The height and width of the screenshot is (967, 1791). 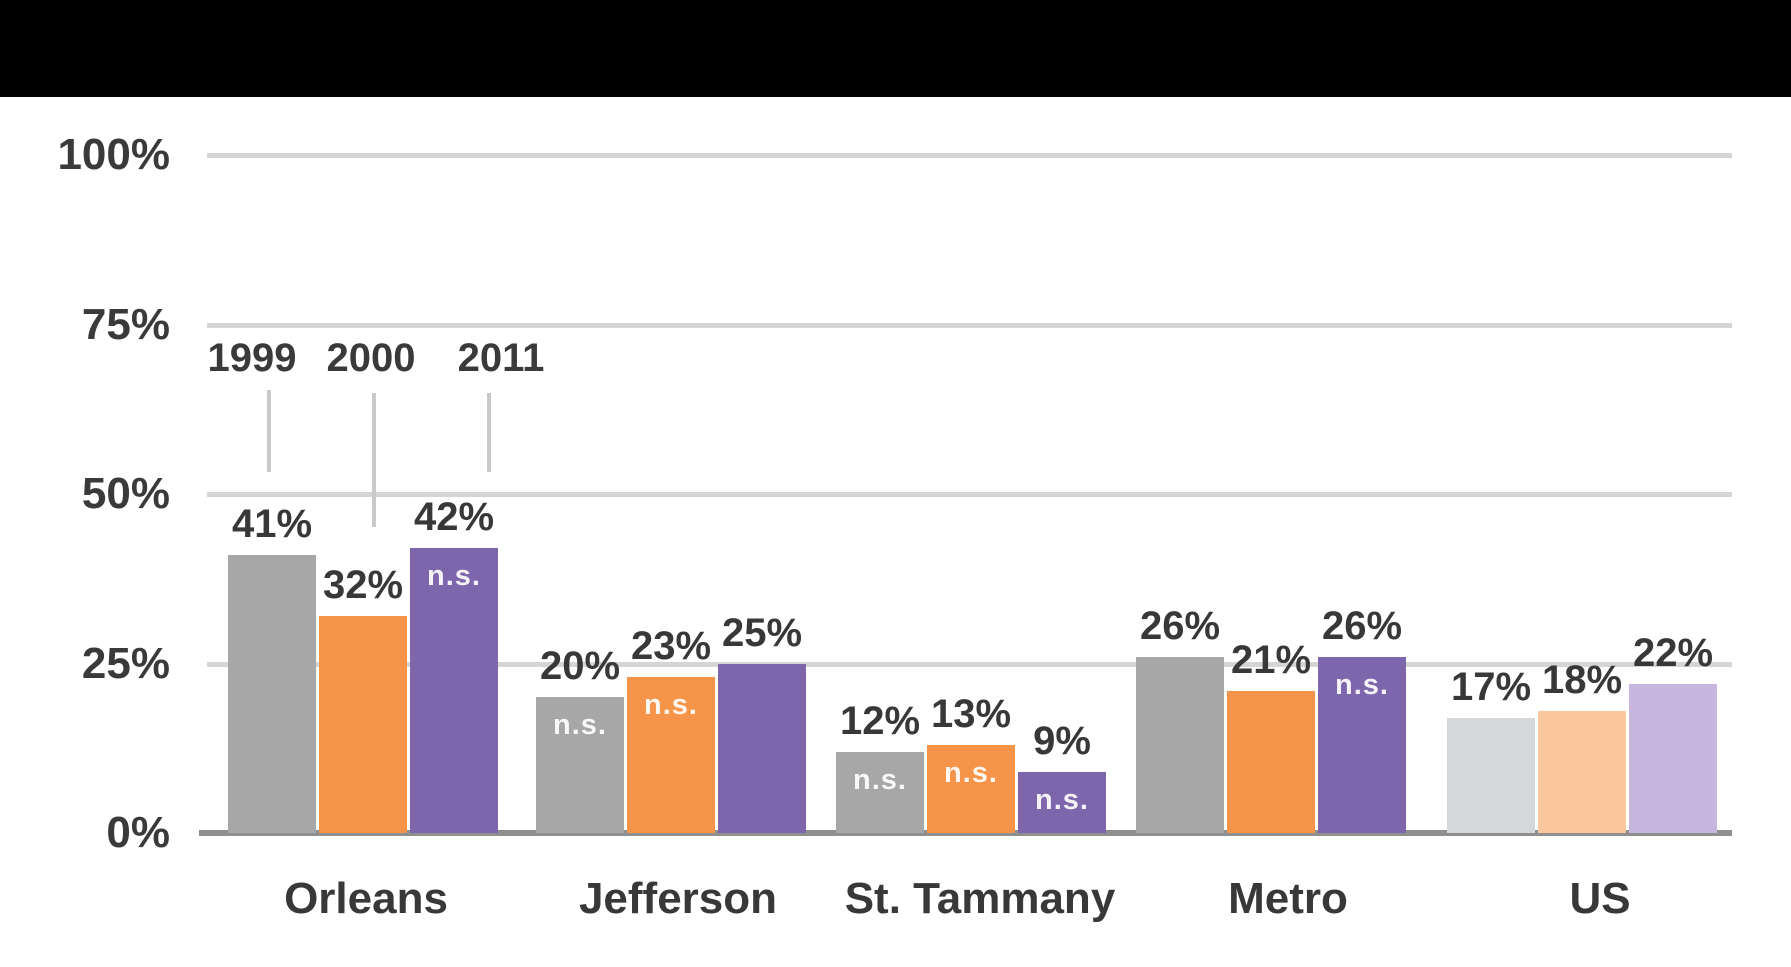 I want to click on value-label-2000-jefferson: 23%, so click(x=671, y=646).